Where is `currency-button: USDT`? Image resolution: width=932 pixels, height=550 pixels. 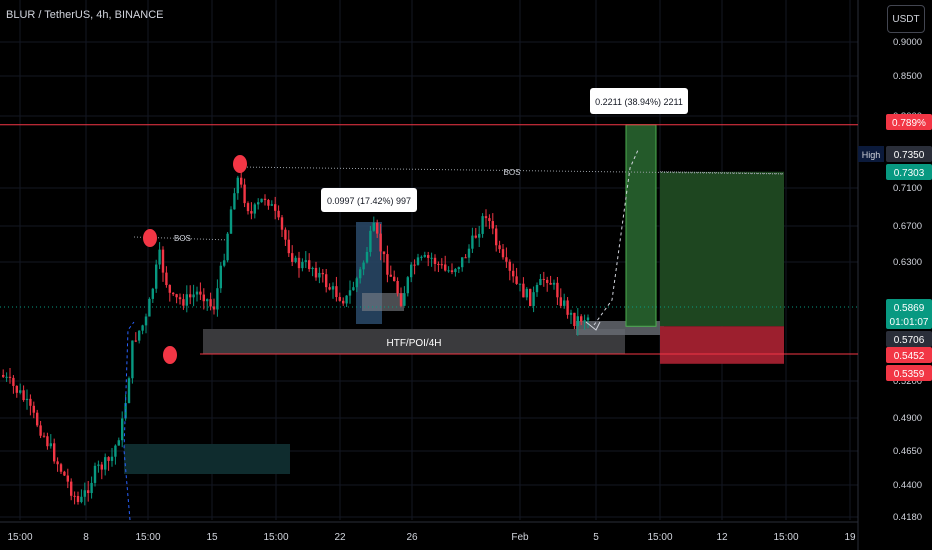 currency-button: USDT is located at coordinates (906, 19).